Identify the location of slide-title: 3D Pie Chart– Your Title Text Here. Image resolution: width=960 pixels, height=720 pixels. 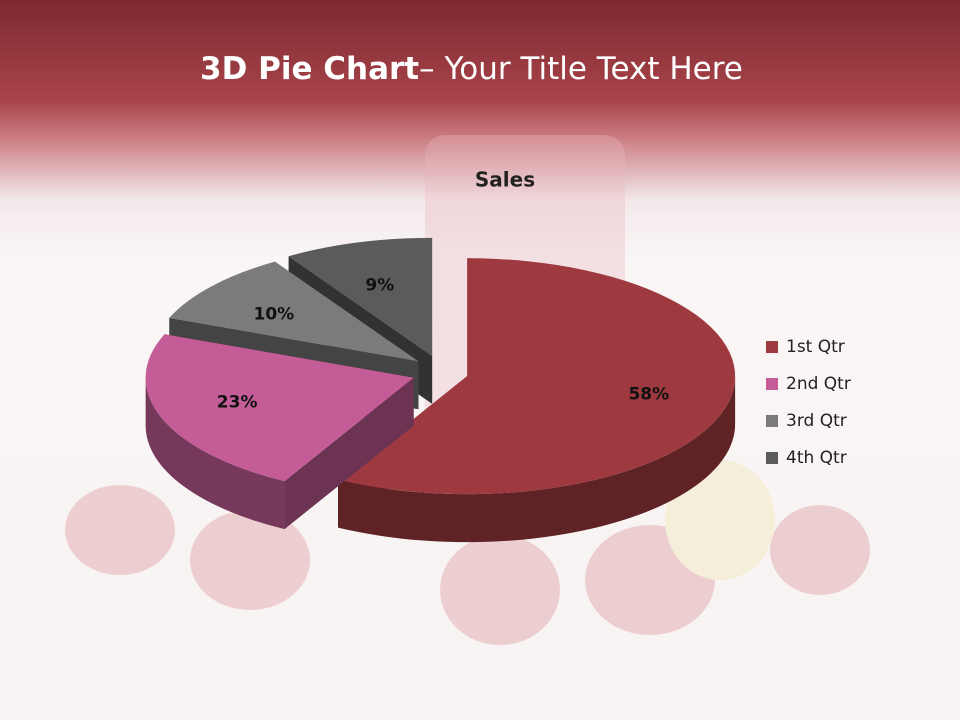
(471, 69).